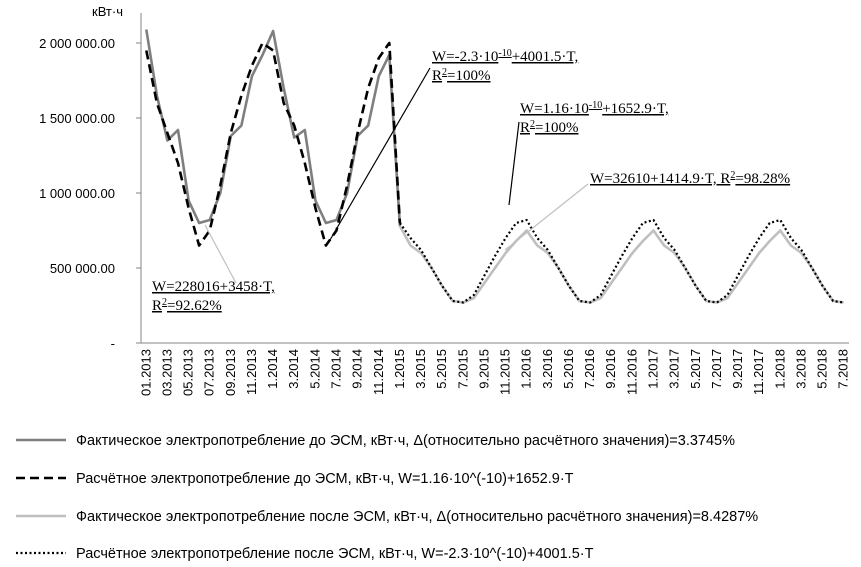 The width and height of the screenshot is (861, 567). I want to click on x-tick-label: 5.2015, so click(441, 369).